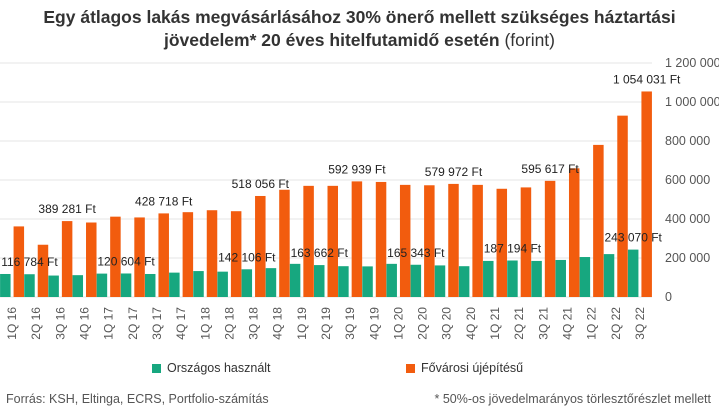 Image resolution: width=719 pixels, height=417 pixels. What do you see at coordinates (374, 323) in the screenshot?
I see `x-tick-label: 4Q 19` at bounding box center [374, 323].